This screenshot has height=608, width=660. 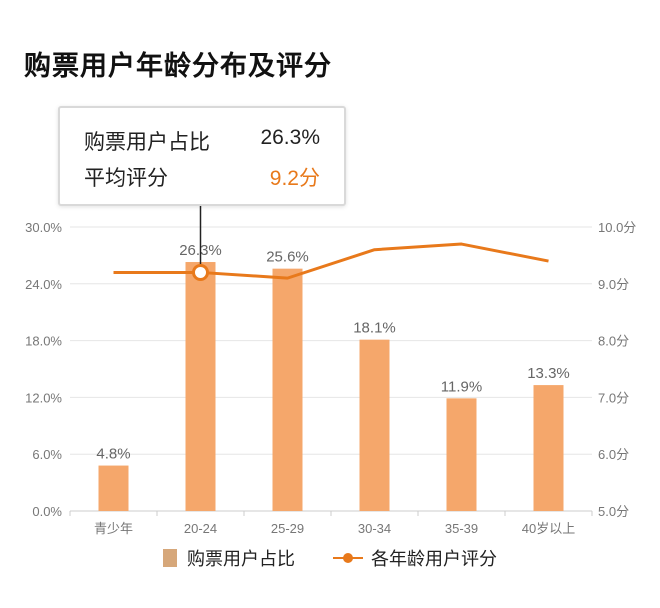 What do you see at coordinates (613, 454) in the screenshot?
I see `y-right-tick-label: 6.0分` at bounding box center [613, 454].